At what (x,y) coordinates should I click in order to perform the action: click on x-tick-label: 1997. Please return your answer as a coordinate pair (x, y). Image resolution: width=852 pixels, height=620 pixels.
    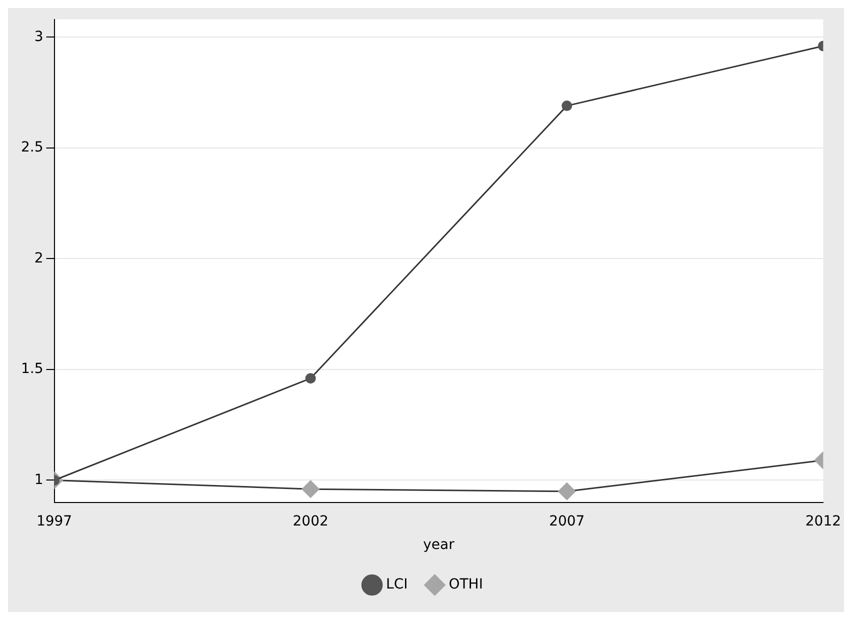
    Looking at the image, I should click on (54, 521).